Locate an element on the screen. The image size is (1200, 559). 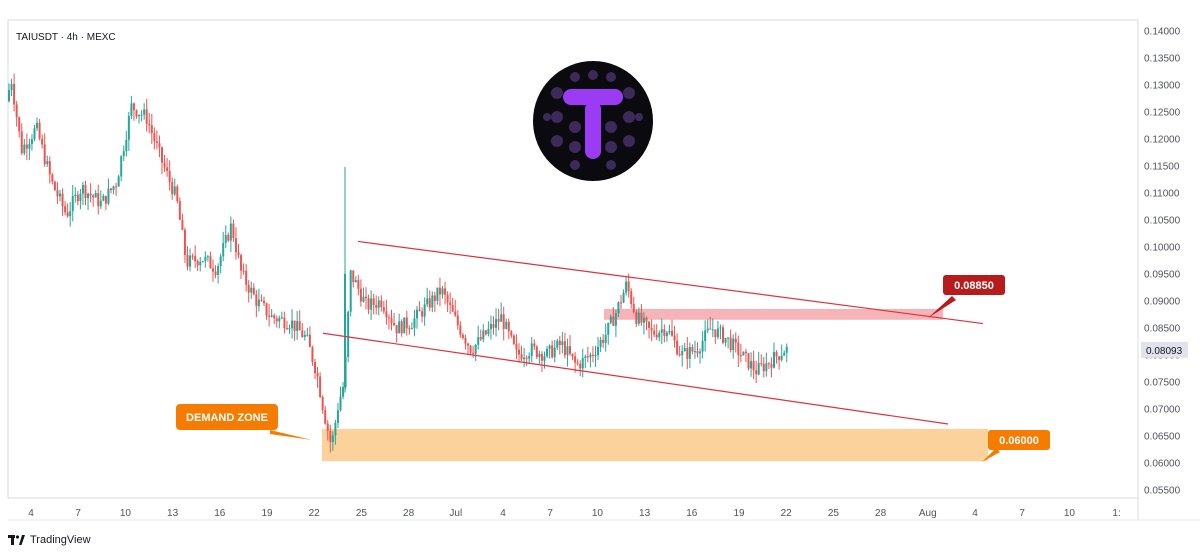
channel-lower-line is located at coordinates (635, 378).